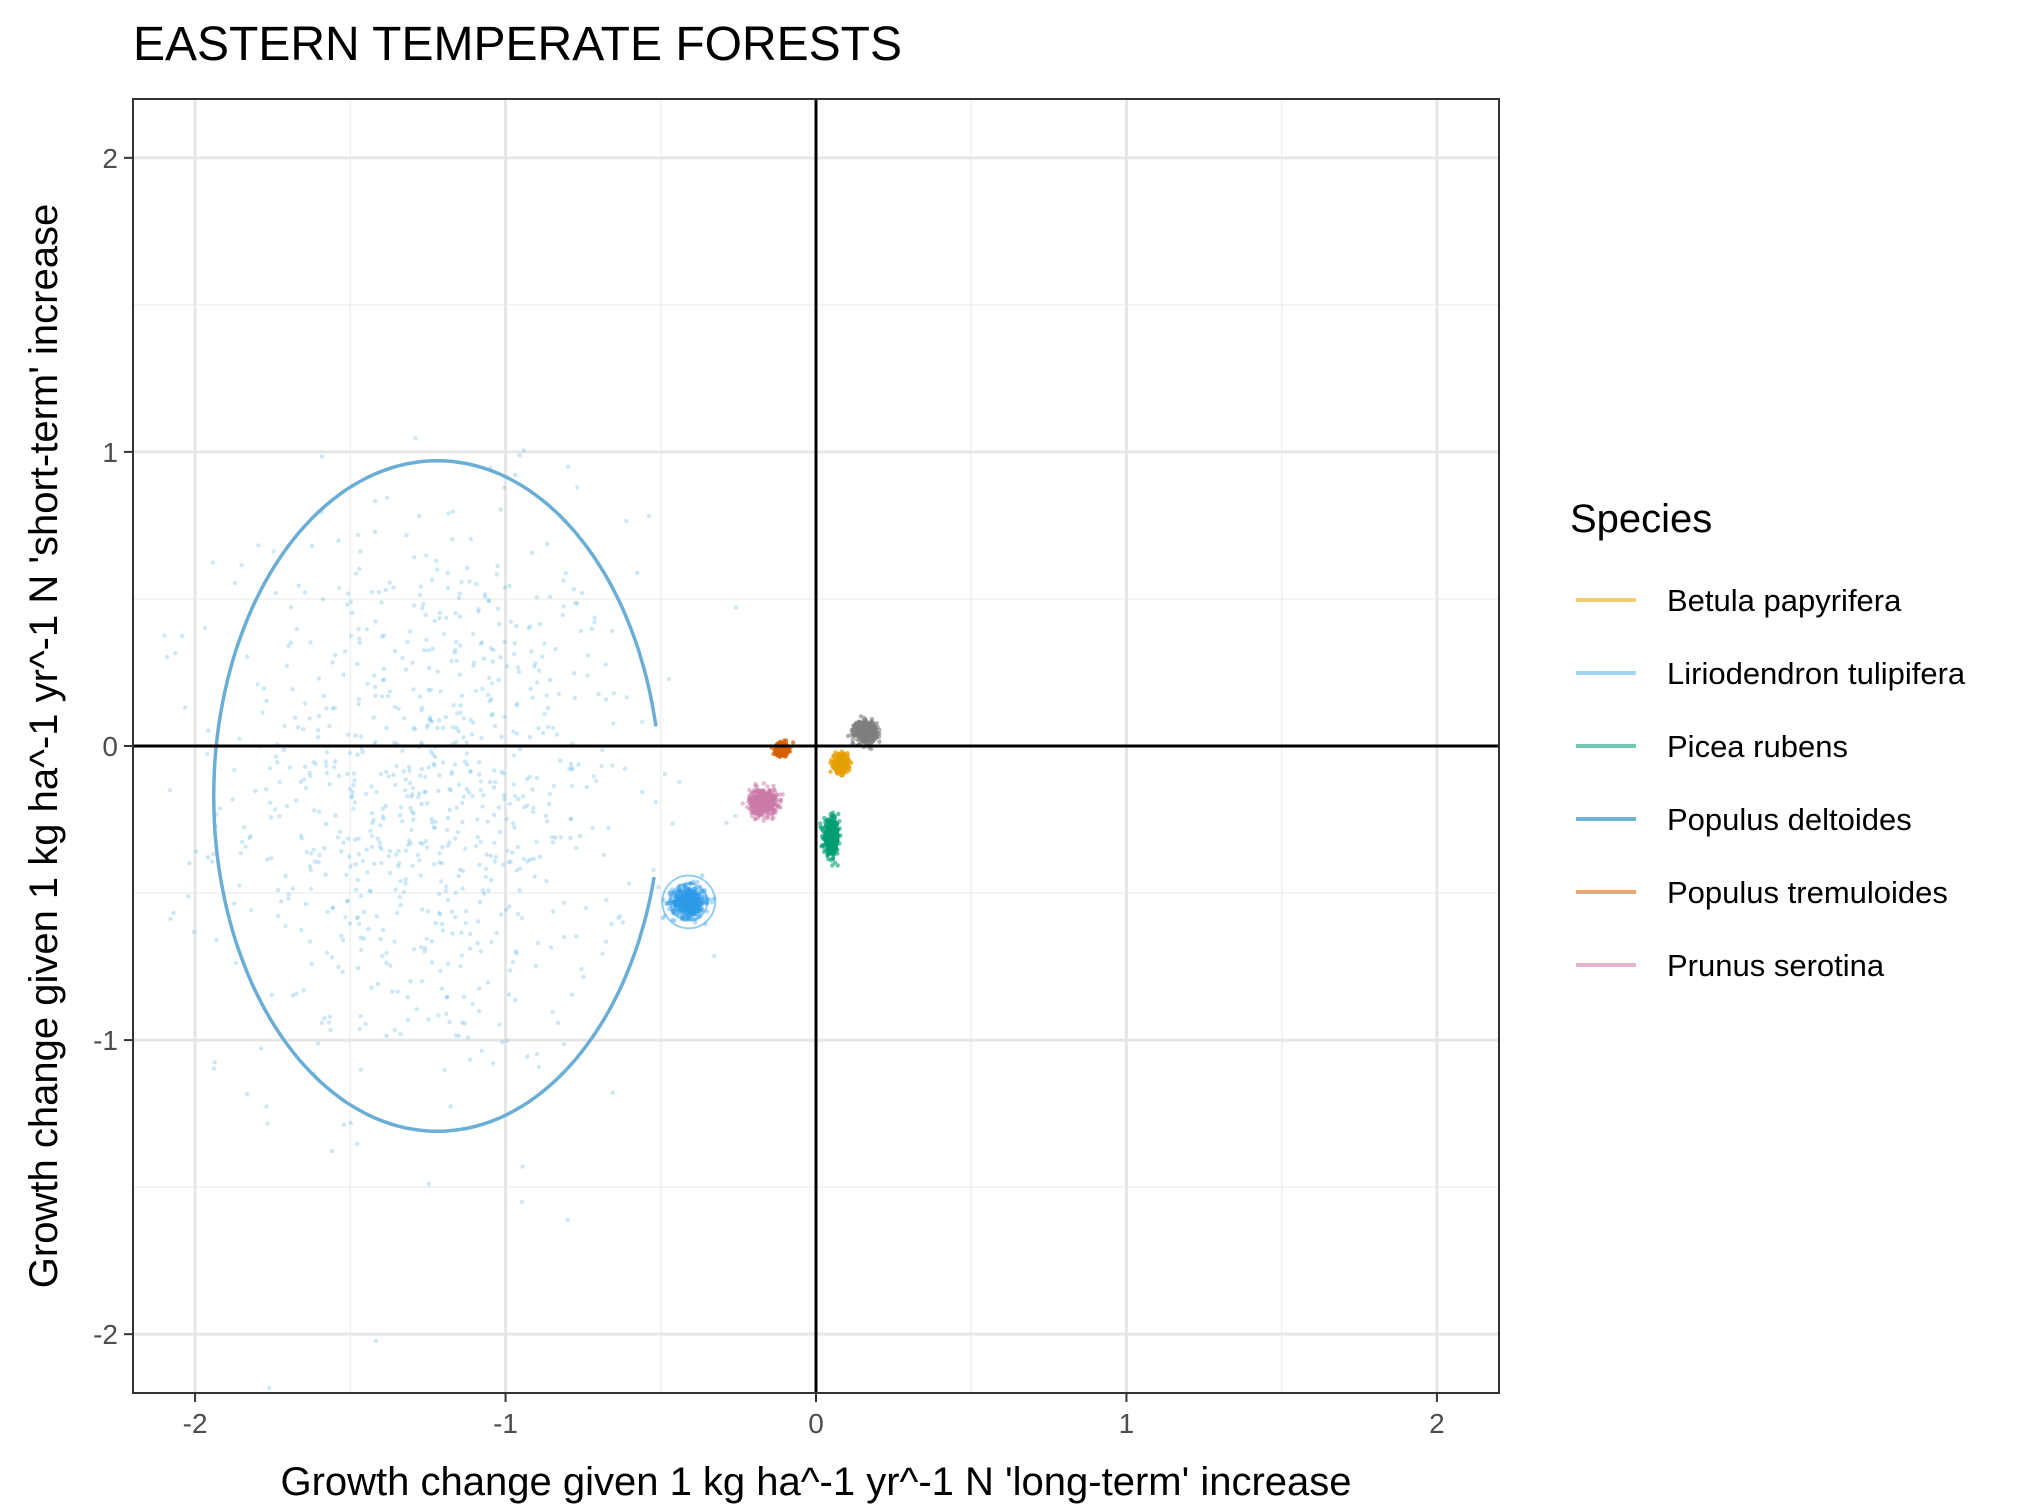 The image size is (2043, 1512). I want to click on confidence-ellipse, so click(434, 796).